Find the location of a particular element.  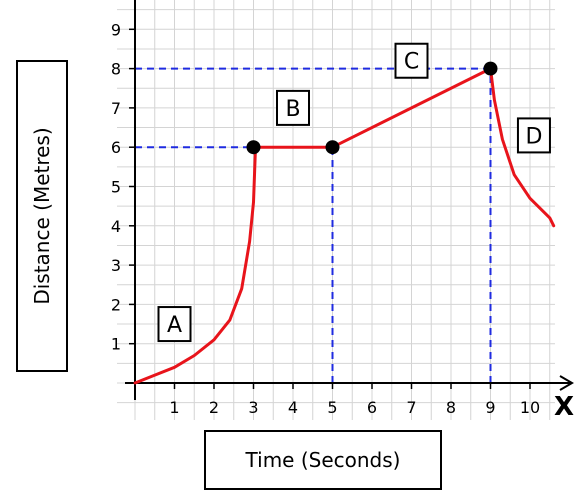

y-tick-label: 3 is located at coordinates (116, 265).